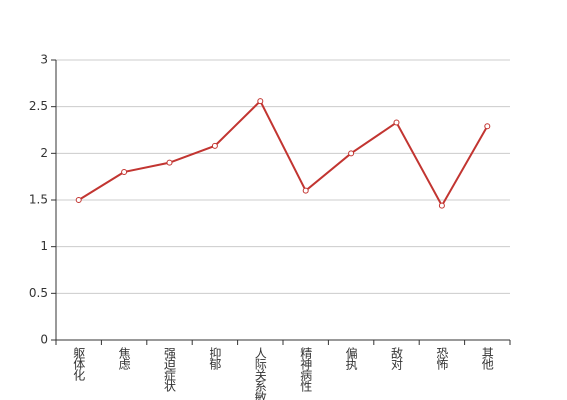 The image size is (567, 400). What do you see at coordinates (306, 370) in the screenshot?
I see `x-tick-label: 精神病性` at bounding box center [306, 370].